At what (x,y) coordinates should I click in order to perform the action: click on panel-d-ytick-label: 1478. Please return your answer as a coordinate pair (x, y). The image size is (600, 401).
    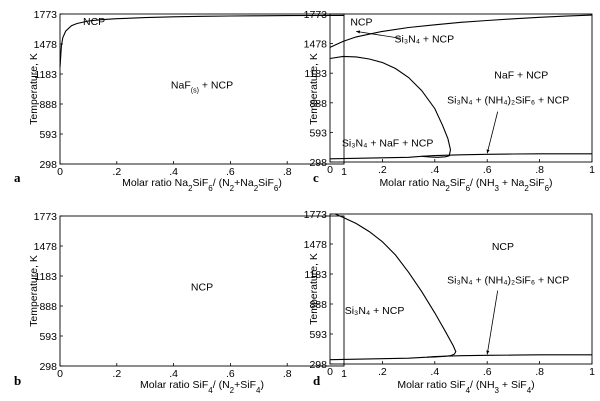
    Looking at the image, I should click on (316, 245).